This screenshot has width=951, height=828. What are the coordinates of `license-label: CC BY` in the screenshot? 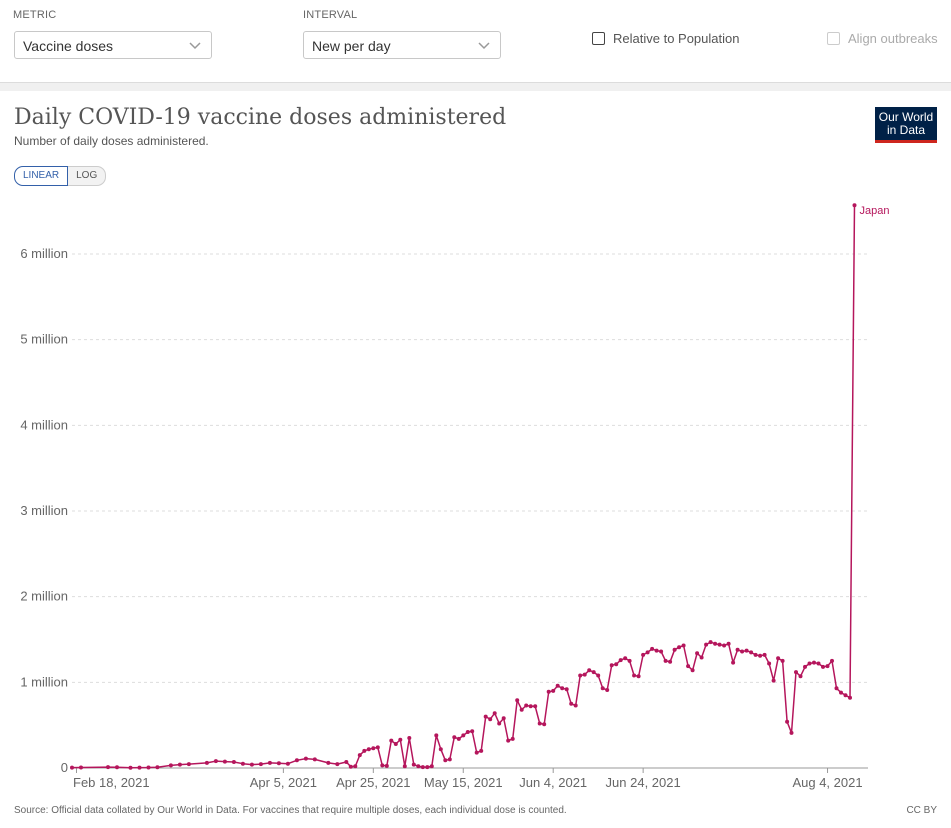 It's located at (921, 810).